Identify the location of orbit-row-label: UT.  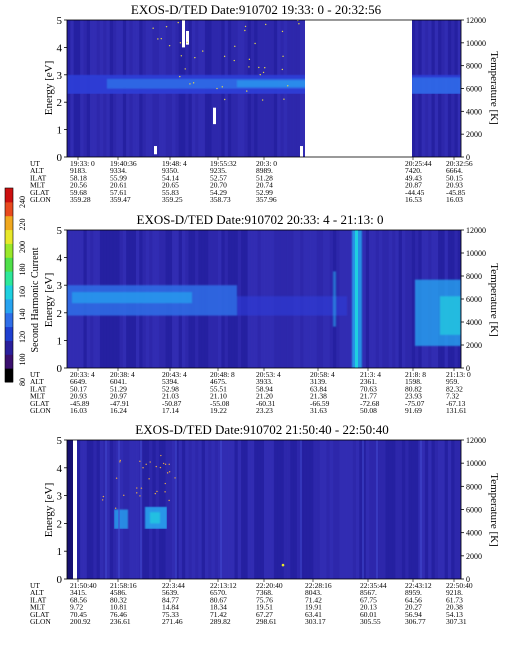
(35, 585).